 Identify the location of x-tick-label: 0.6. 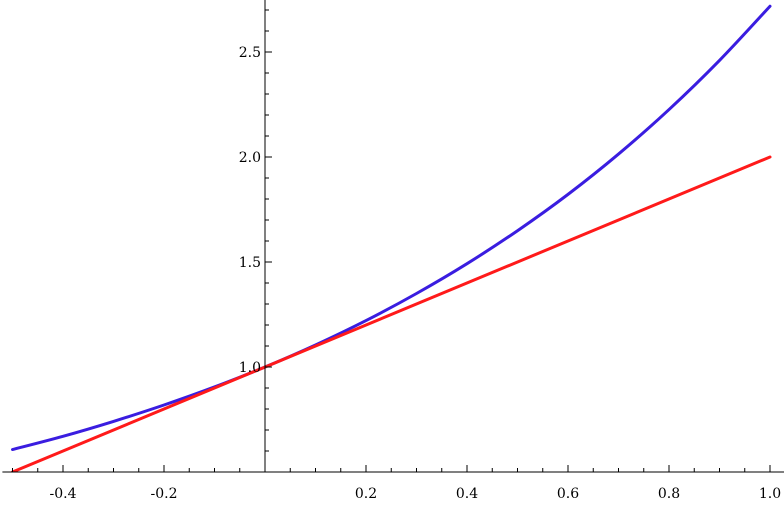
(568, 494).